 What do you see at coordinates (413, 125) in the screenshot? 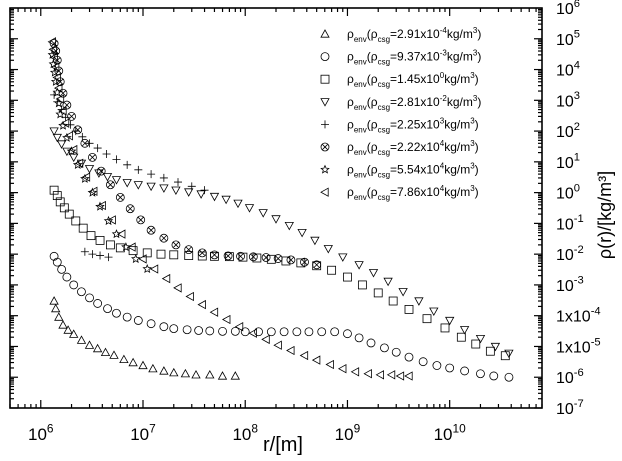
I see `legend-label: ρenv(ρcsg=2.25x103kg/m3)` at bounding box center [413, 125].